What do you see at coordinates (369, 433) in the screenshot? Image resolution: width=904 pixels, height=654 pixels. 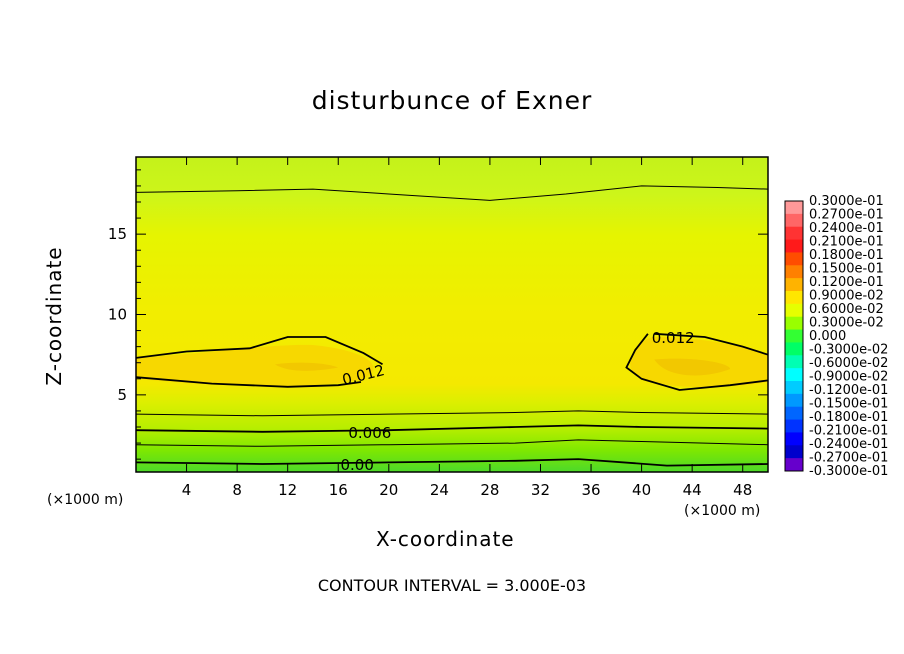 I see `contour-label: 0.006` at bounding box center [369, 433].